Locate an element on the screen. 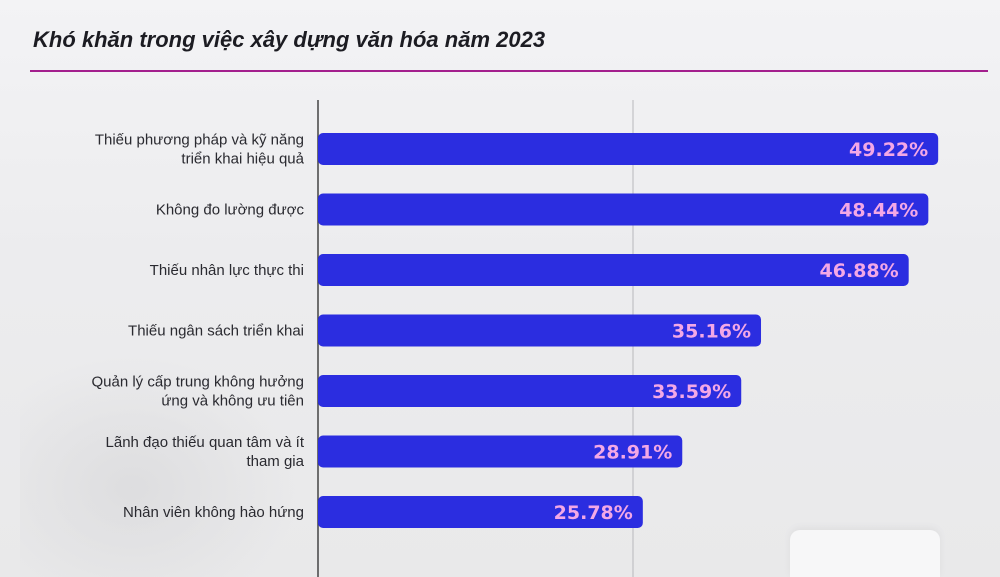 Image resolution: width=1000 pixels, height=577 pixels. value-label: 33.59% is located at coordinates (691, 392).